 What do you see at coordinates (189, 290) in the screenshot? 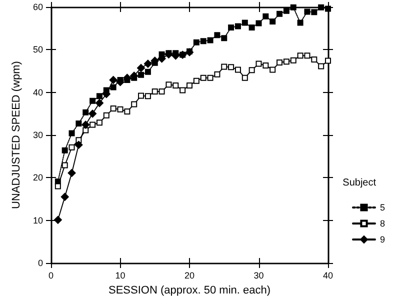
I see `x-axis-title: SESSION (approx. 50 min. each)` at bounding box center [189, 290].